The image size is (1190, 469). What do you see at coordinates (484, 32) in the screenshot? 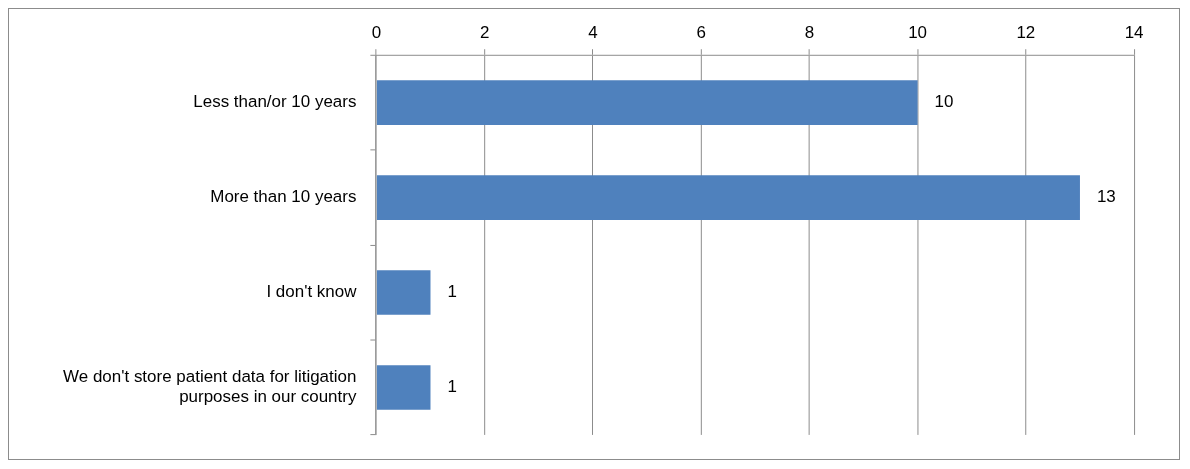
I see `x-tick-label: 2` at bounding box center [484, 32].